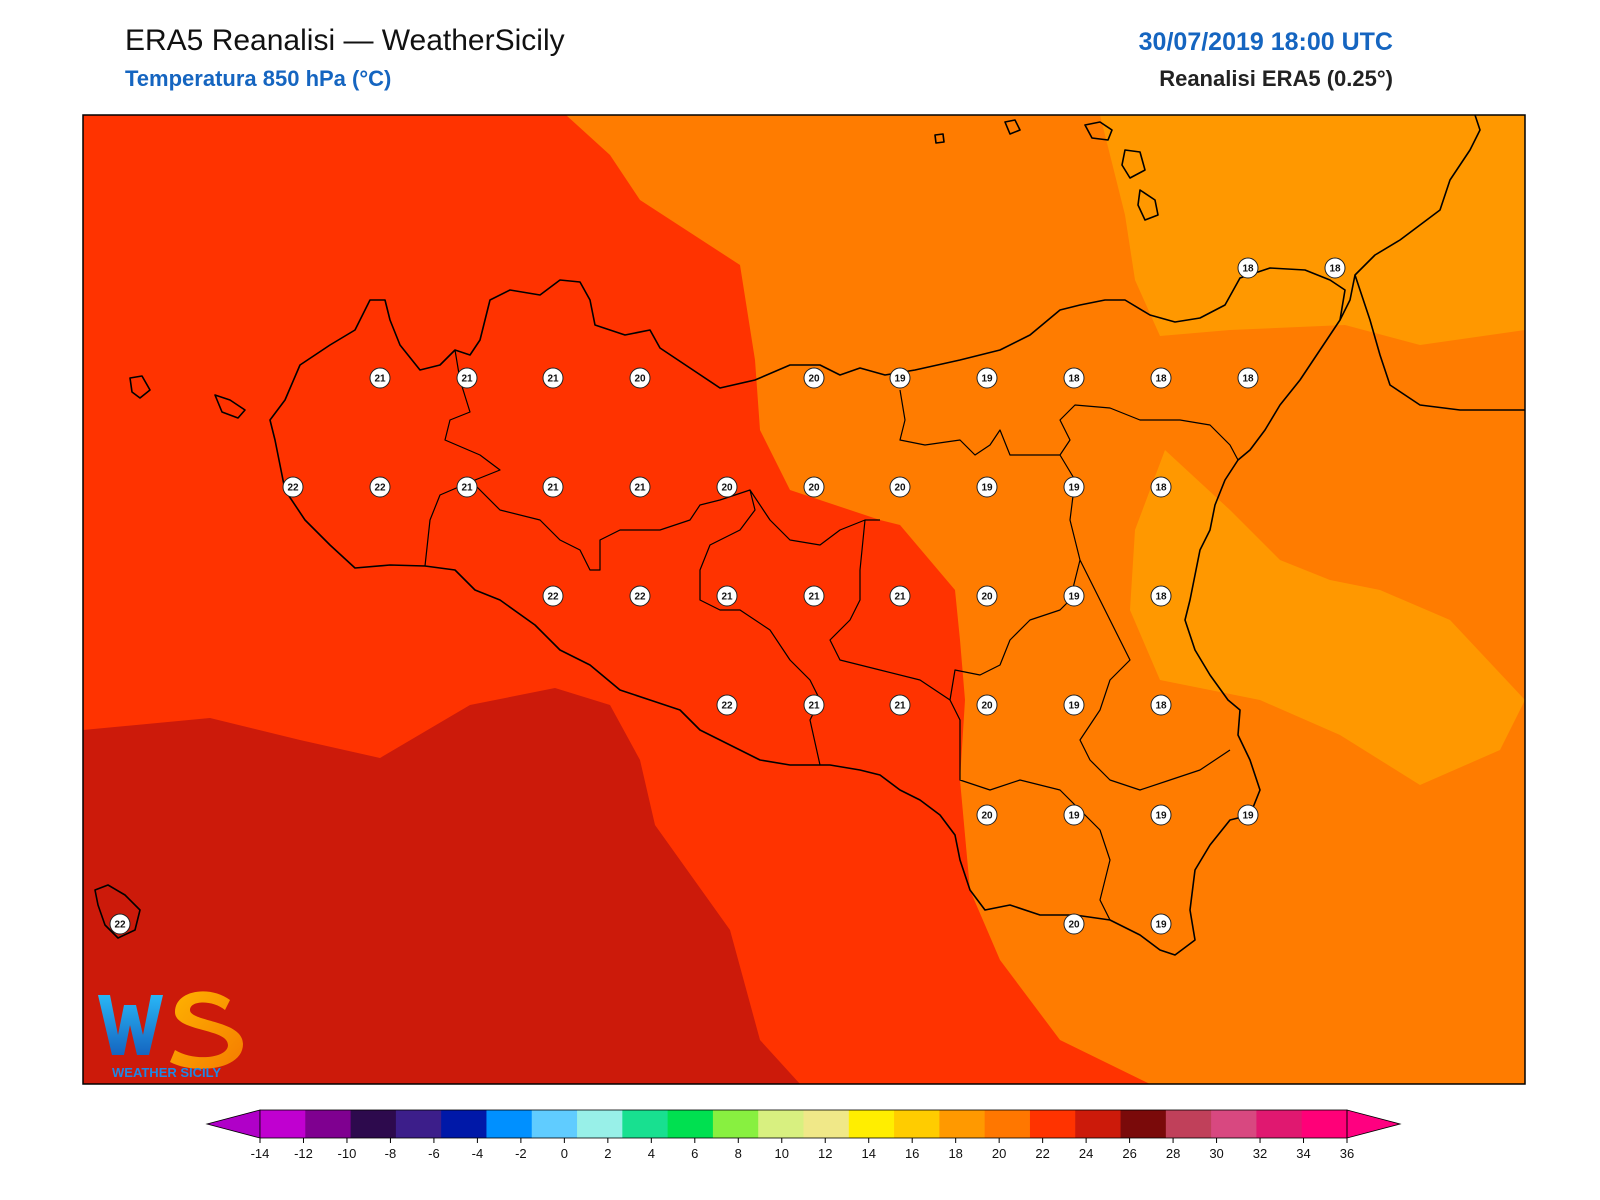 This screenshot has height=1200, width=1600. Describe the element at coordinates (912, 1153) in the screenshot. I see `colorbar-tick-label: 16` at that location.